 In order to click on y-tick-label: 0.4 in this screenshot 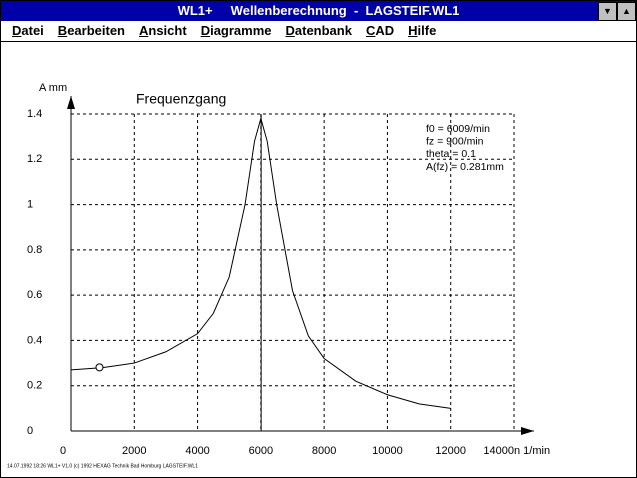, I will do `click(34, 340)`.